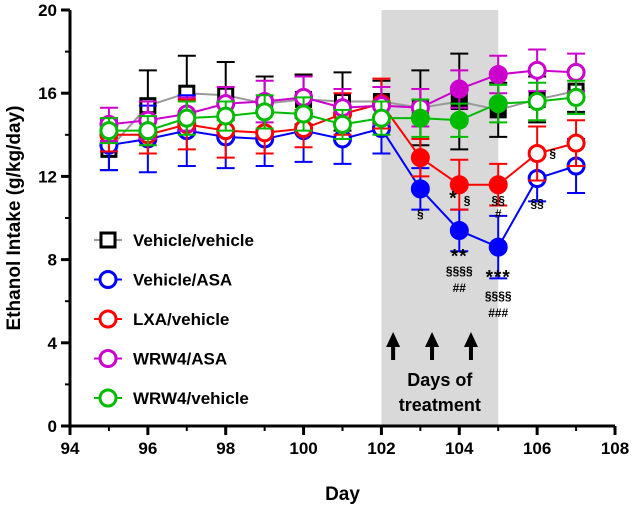 The image size is (638, 507). What do you see at coordinates (303, 448) in the screenshot?
I see `x-tick-label-100: 100` at bounding box center [303, 448].